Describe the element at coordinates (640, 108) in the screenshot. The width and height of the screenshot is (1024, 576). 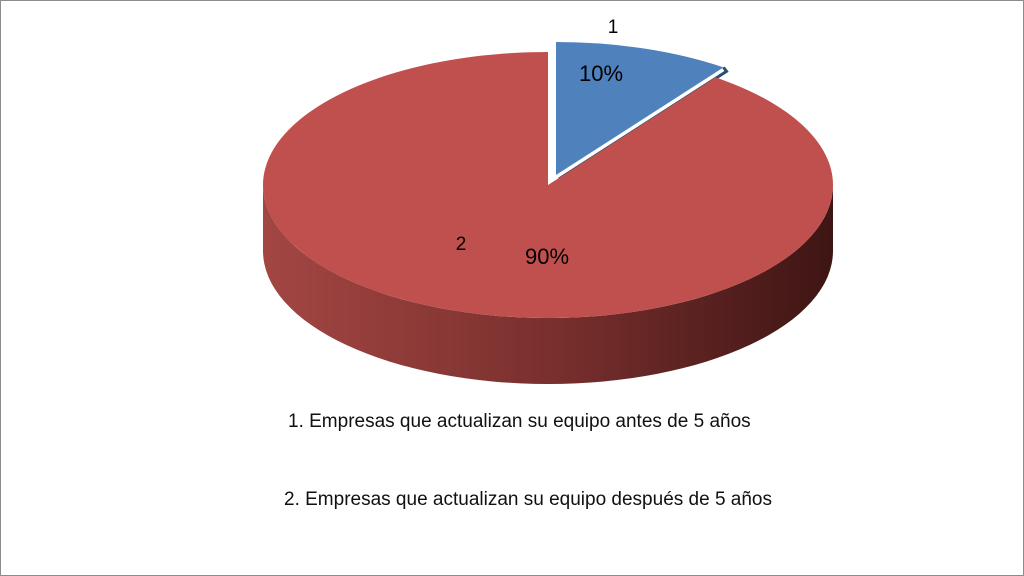
I see `pie-slice` at that location.